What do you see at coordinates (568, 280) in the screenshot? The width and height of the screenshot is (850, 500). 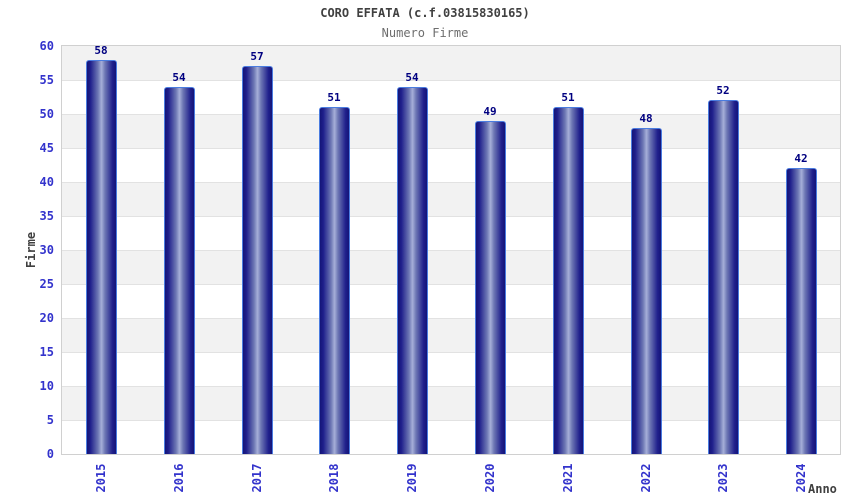 I see `bar-2021` at bounding box center [568, 280].